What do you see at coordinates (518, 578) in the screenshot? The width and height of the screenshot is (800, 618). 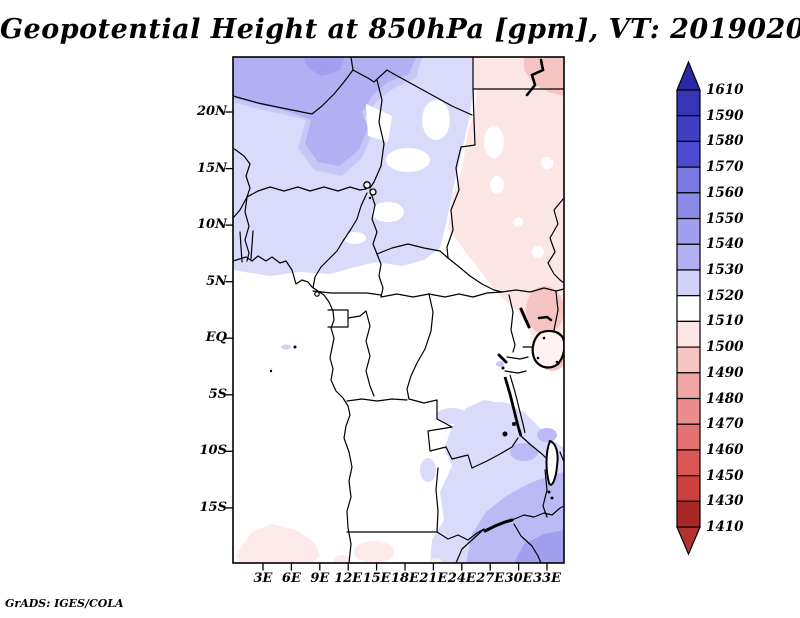 I see `lon-tick-label: 30E` at bounding box center [518, 578].